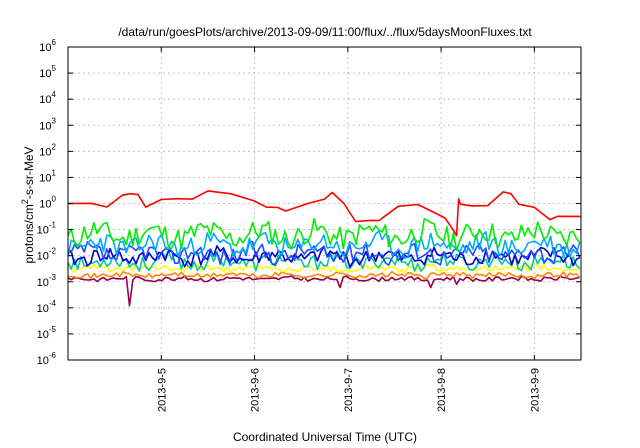  Describe the element at coordinates (47, 307) in the screenshot. I see `y-tick-label: 10⁻⁴` at that location.